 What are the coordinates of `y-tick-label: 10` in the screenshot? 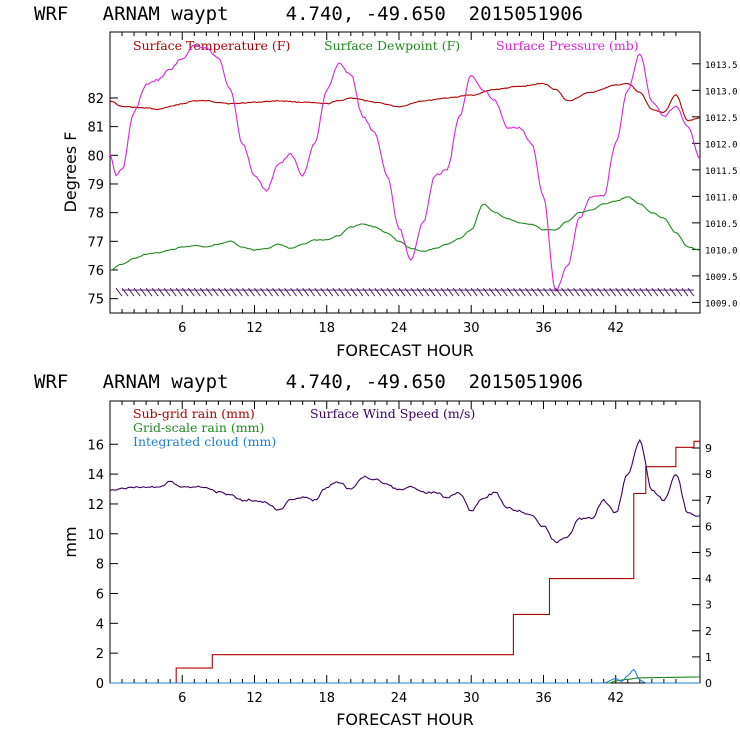 It's located at (95, 535).